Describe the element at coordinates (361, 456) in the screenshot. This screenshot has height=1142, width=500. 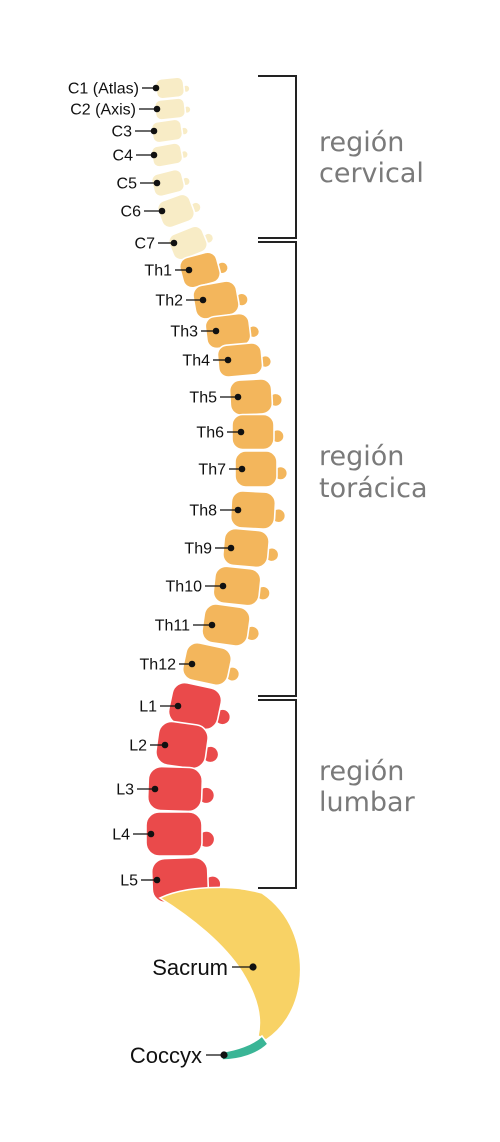
I see `thoracic-region-label-line1: región` at that location.